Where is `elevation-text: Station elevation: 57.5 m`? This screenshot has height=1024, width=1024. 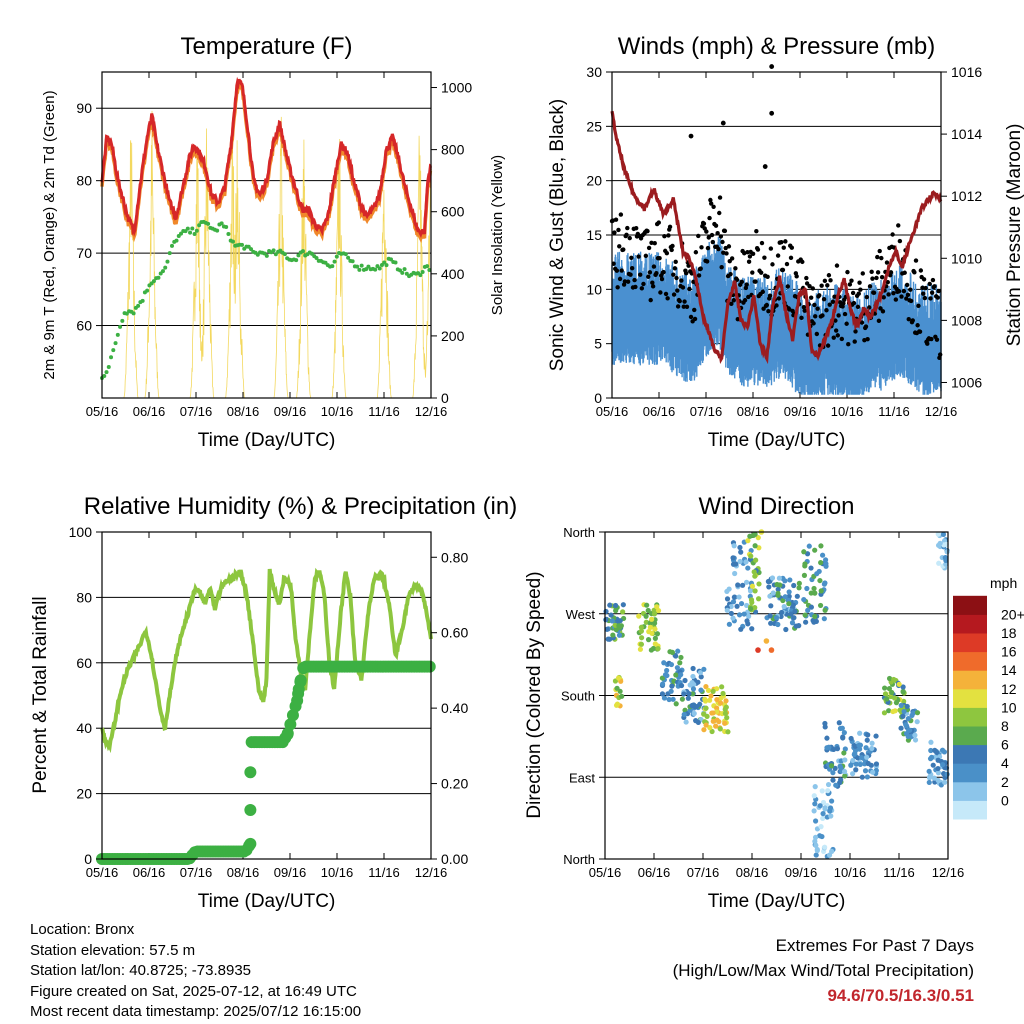
elevation-text: Station elevation: 57.5 m is located at coordinates (113, 950).